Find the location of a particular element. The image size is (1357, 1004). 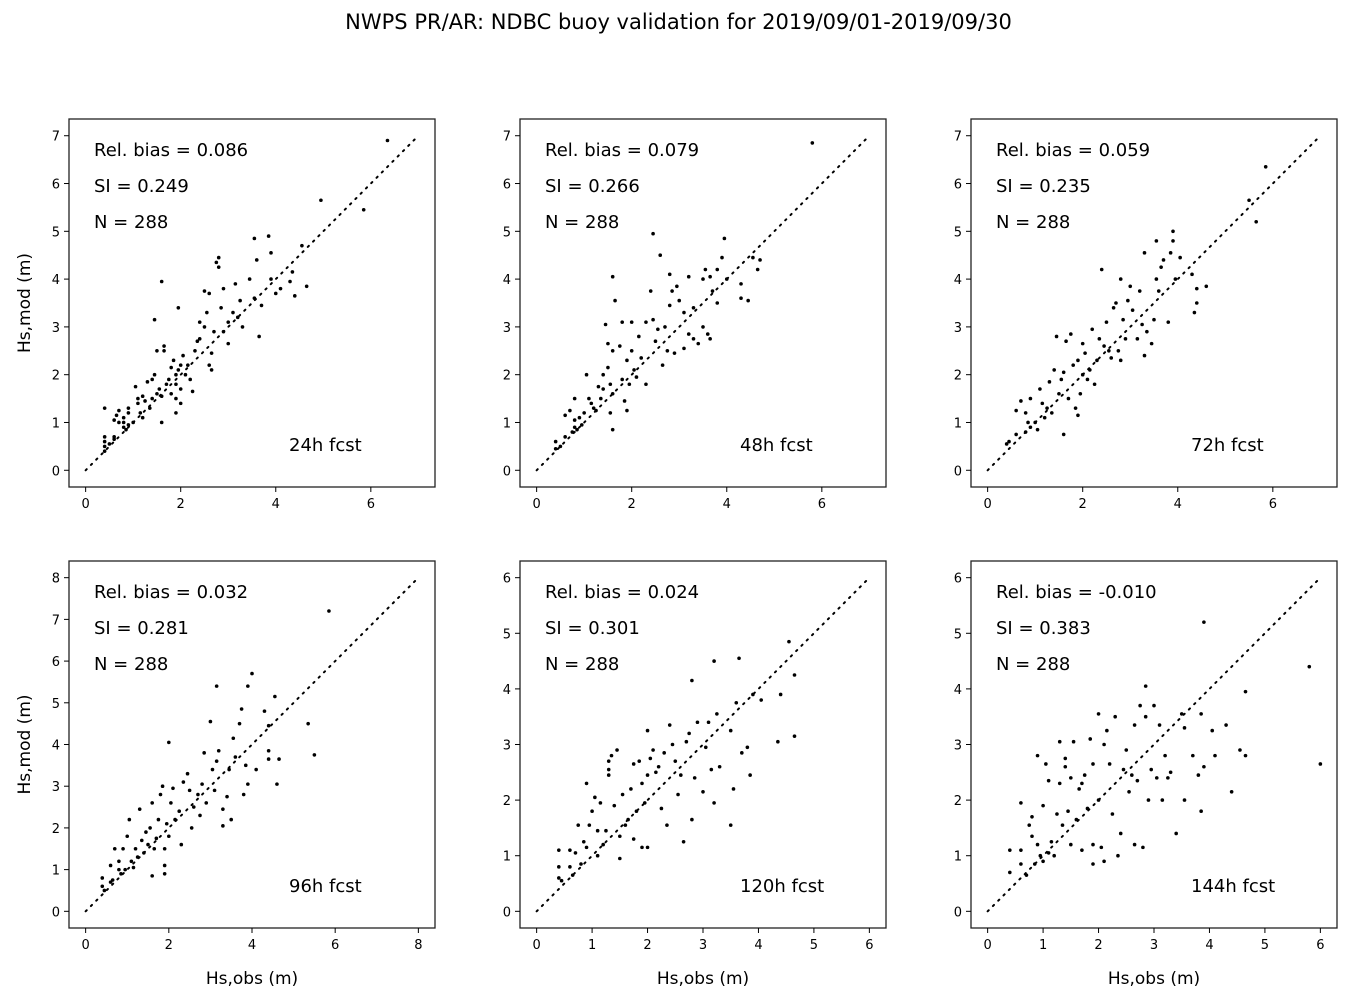

x-tick-label: 0 is located at coordinates (536, 945).